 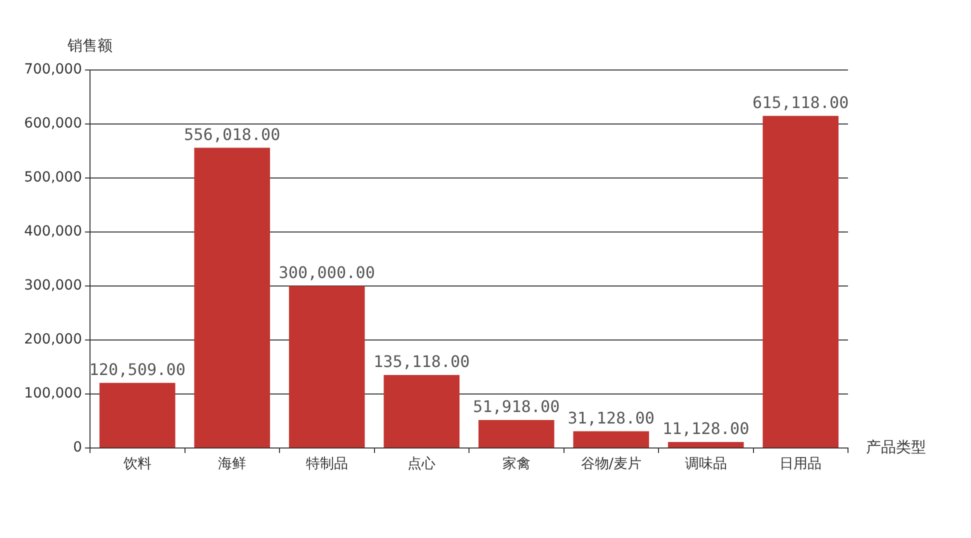 What do you see at coordinates (706, 428) in the screenshot?
I see `data-label: 11,128.00` at bounding box center [706, 428].